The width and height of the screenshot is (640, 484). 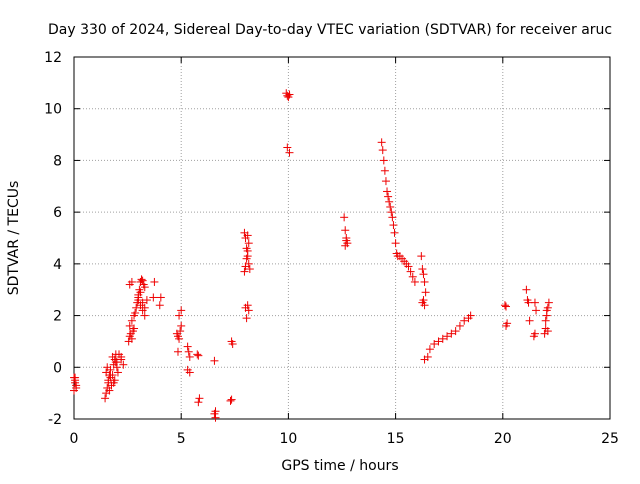 What do you see at coordinates (57, 317) in the screenshot?
I see `y-tick-label: 2` at bounding box center [57, 317].